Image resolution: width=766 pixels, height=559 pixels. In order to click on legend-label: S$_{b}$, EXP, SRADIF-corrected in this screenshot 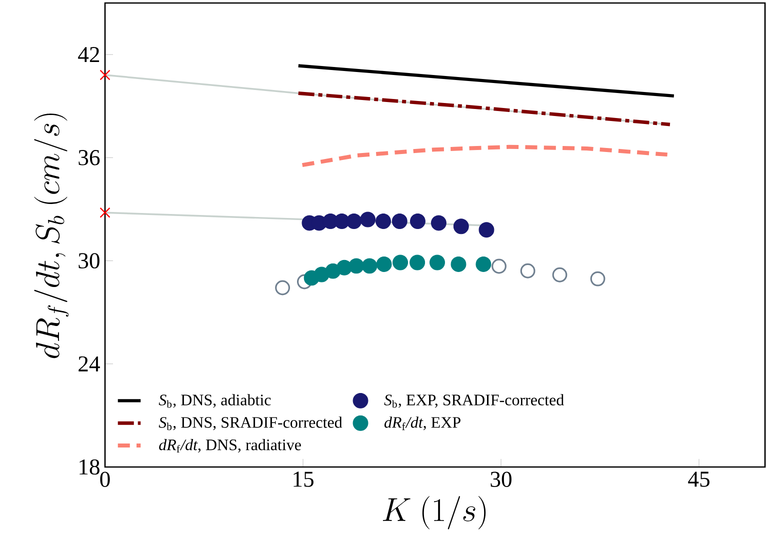, I will do `click(474, 401)`.